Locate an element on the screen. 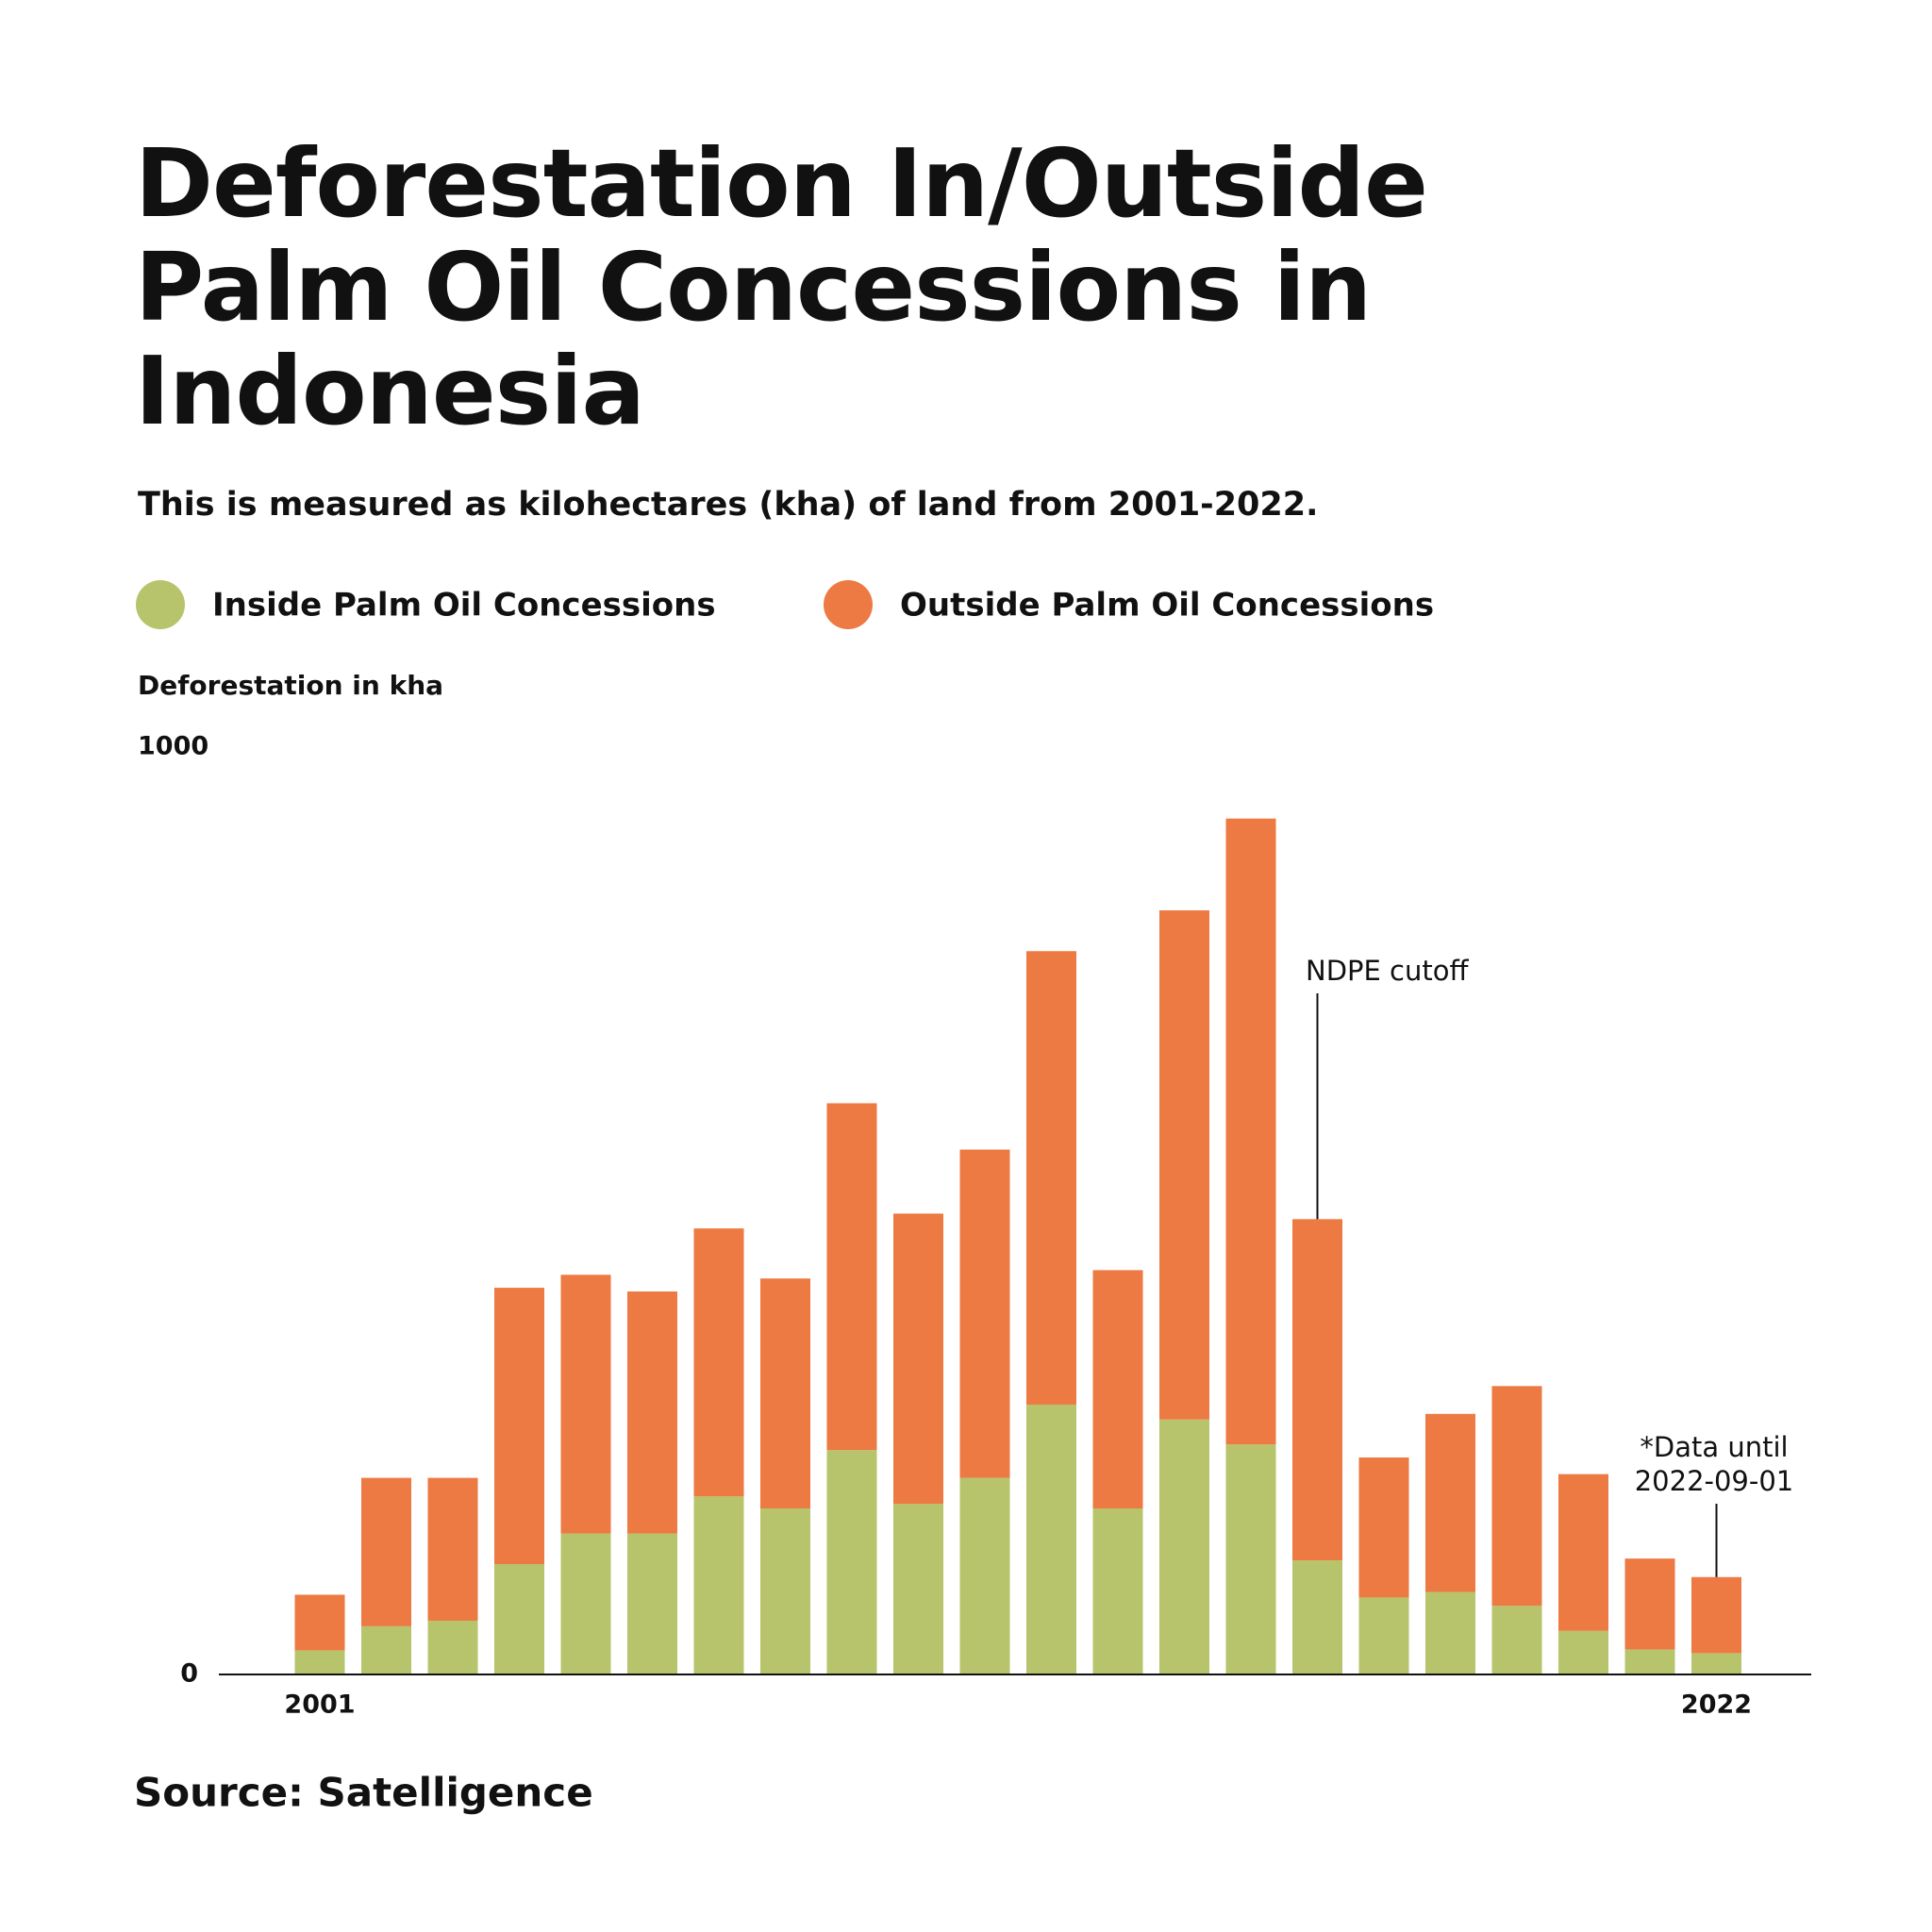 The width and height of the screenshot is (1932, 1932). legend-label: Outside Palm Oil Concessions is located at coordinates (1167, 606).